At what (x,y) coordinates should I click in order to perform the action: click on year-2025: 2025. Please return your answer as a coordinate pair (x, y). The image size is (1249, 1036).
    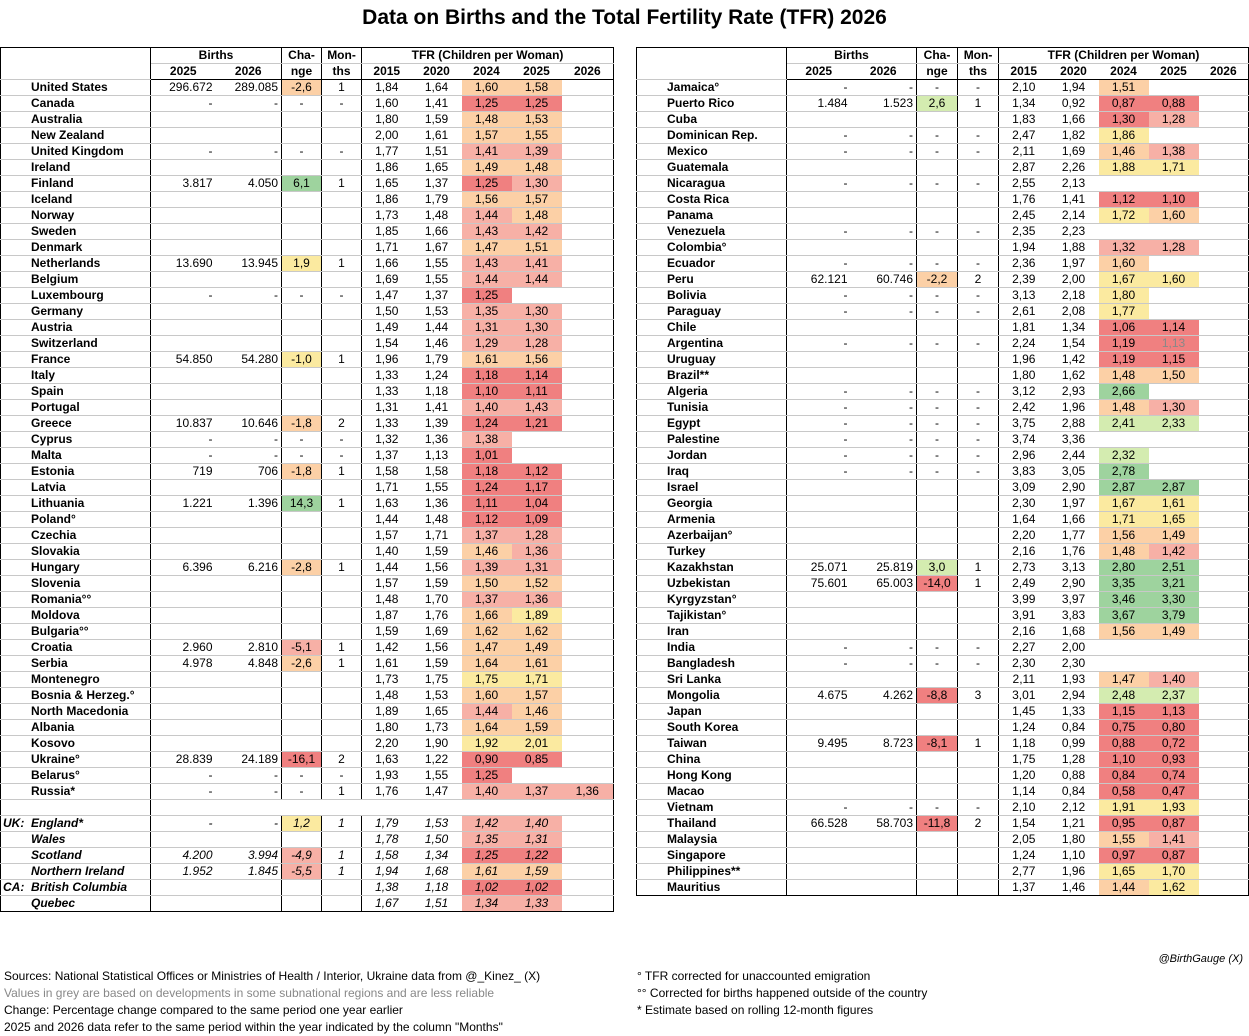
    Looking at the image, I should click on (818, 71).